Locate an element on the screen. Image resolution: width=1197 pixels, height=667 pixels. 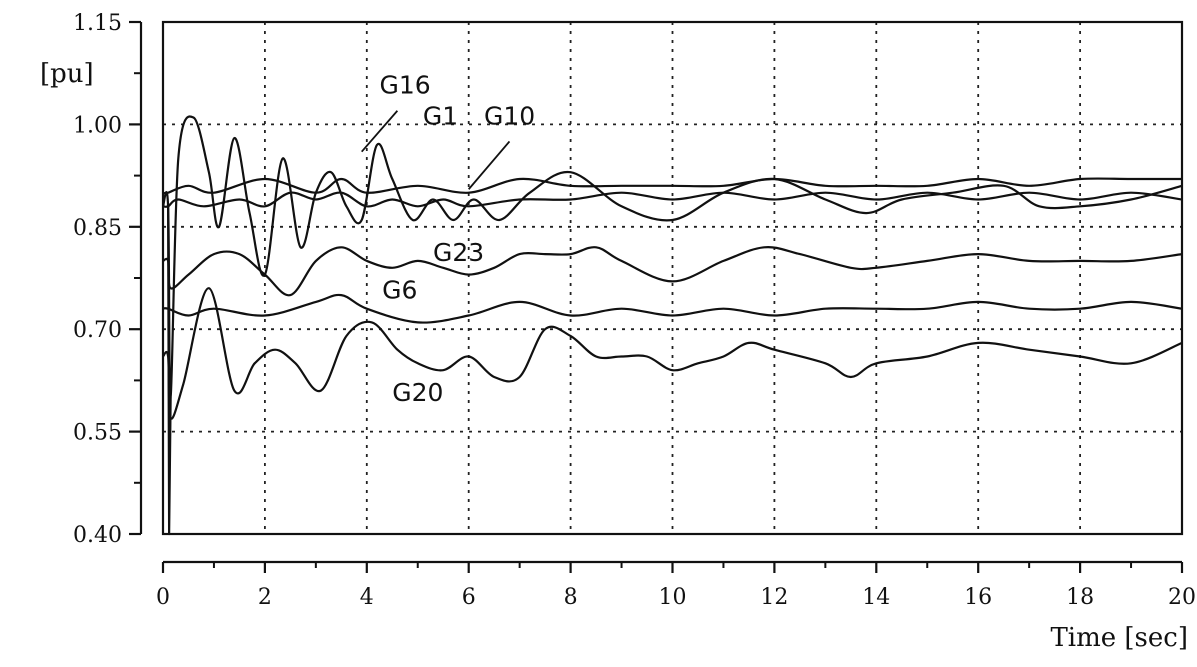
y-axis-label: [pu] is located at coordinates (67, 74).